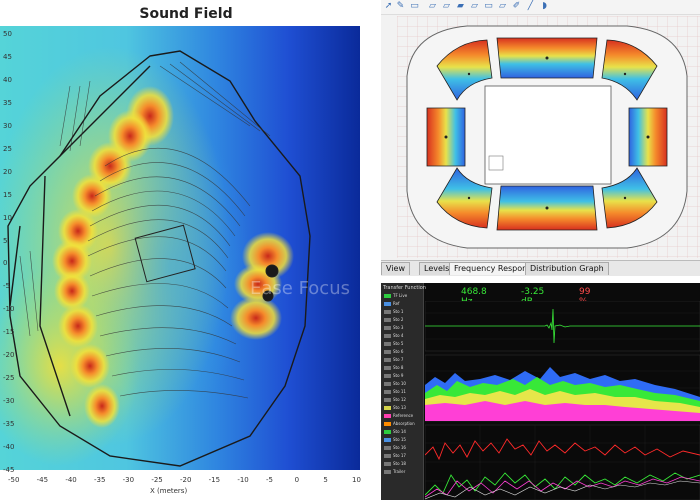 The image size is (700, 500). I want to click on y-tick-label: 15, so click(7, 194).